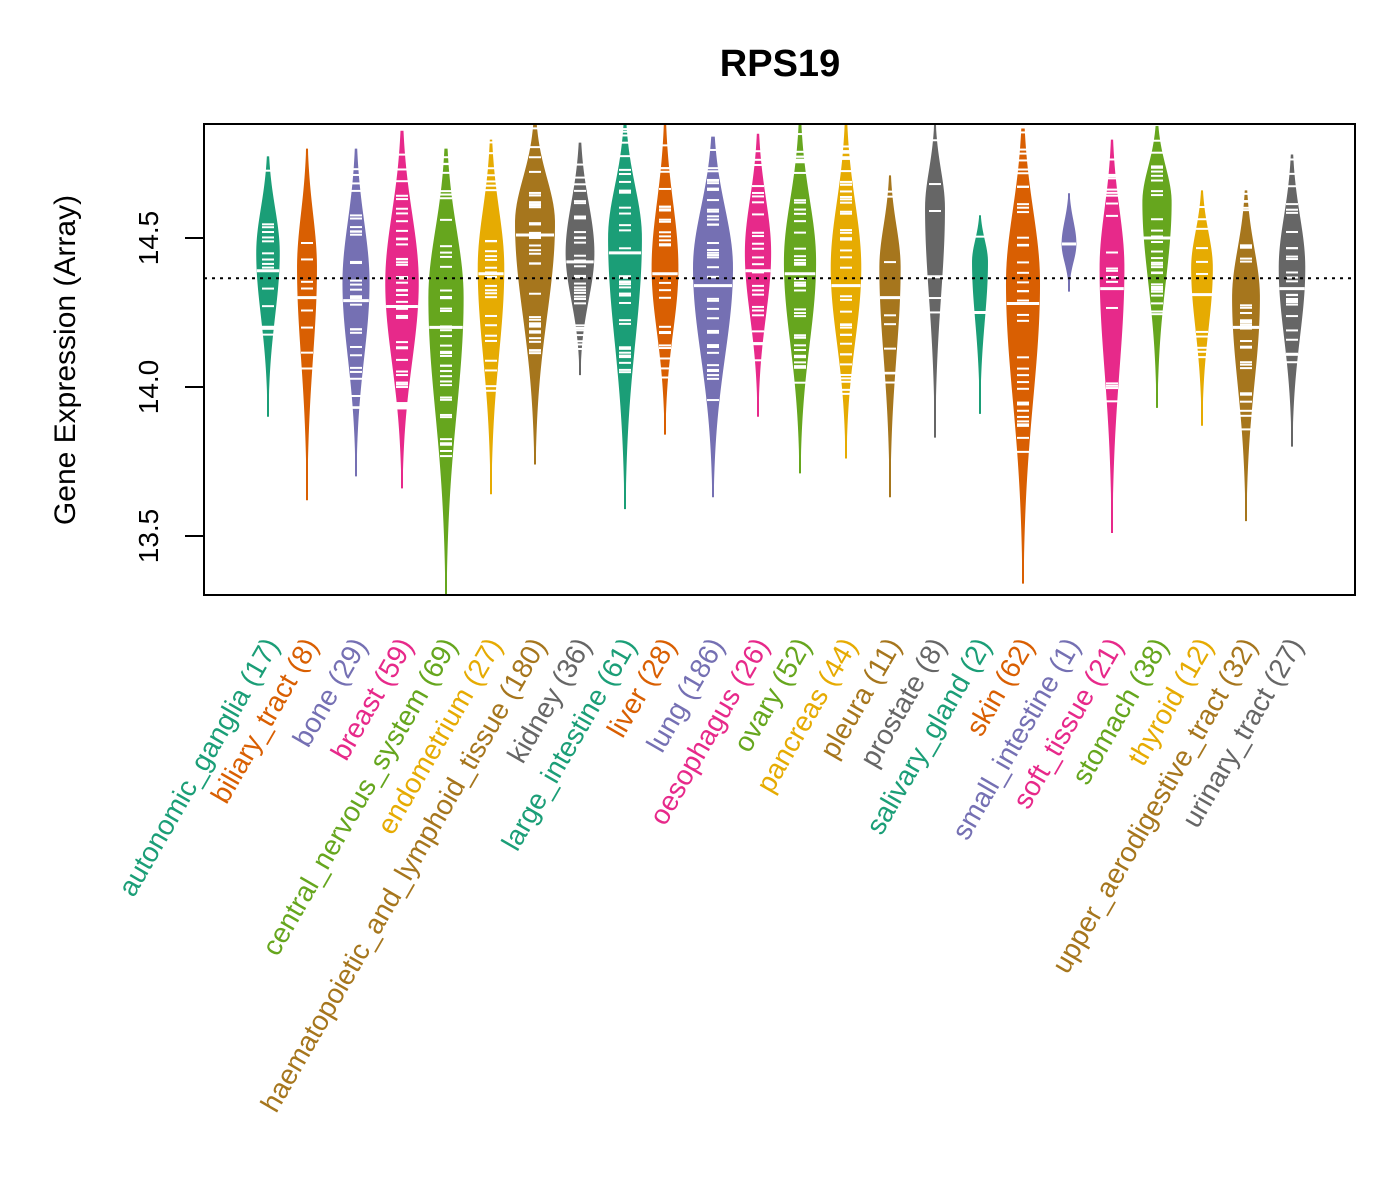  I want to click on violin-autonomic_ganglia, so click(268, 285).